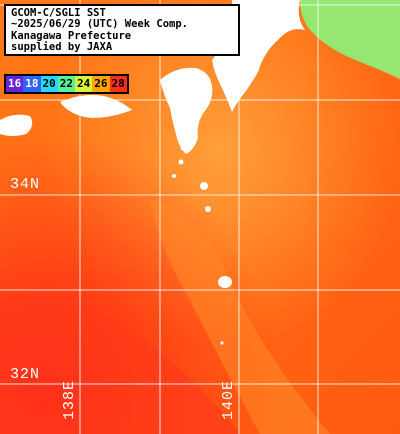  I want to click on lon-label-140e: 140E, so click(228, 399).